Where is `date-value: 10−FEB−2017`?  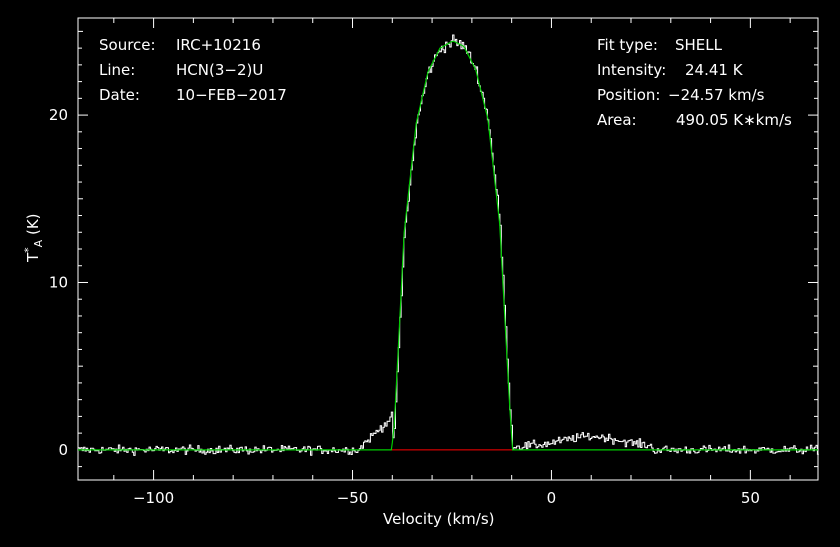
date-value: 10−FEB−2017 is located at coordinates (231, 95).